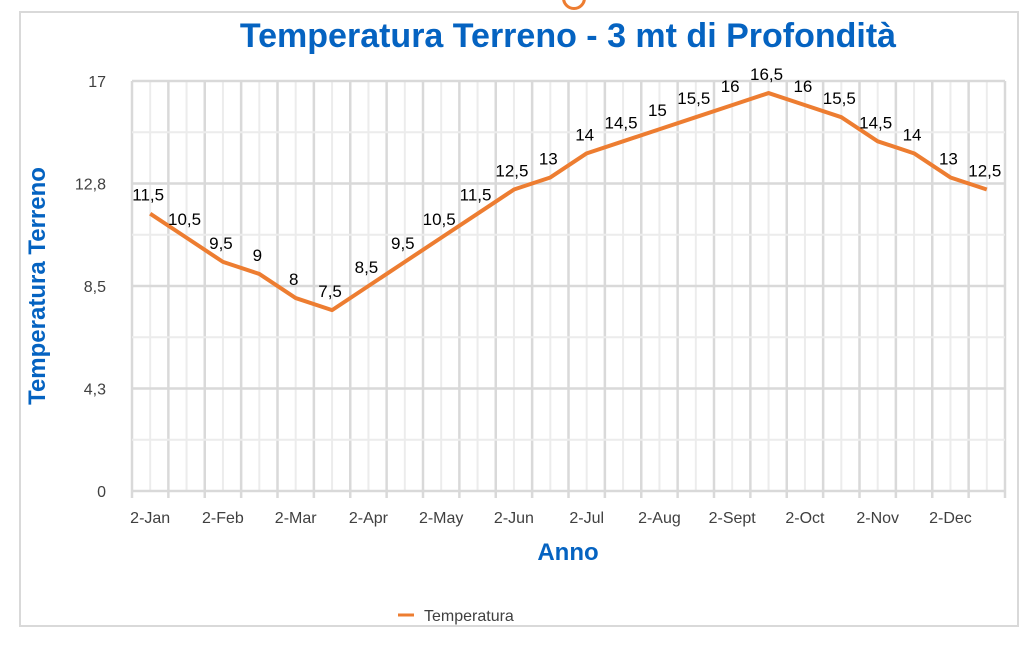  I want to click on x-tick-label: 2-Aug, so click(659, 518).